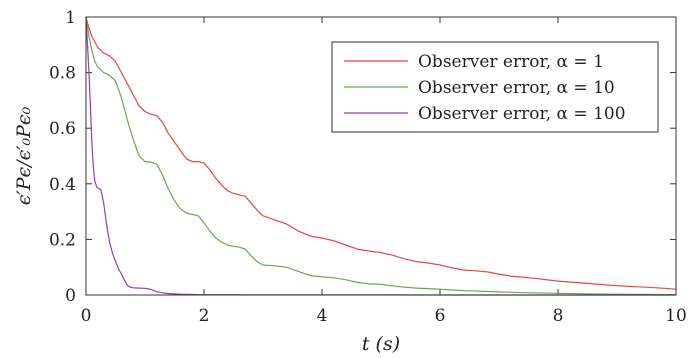  I want to click on x-tick-label: 2, so click(204, 316).